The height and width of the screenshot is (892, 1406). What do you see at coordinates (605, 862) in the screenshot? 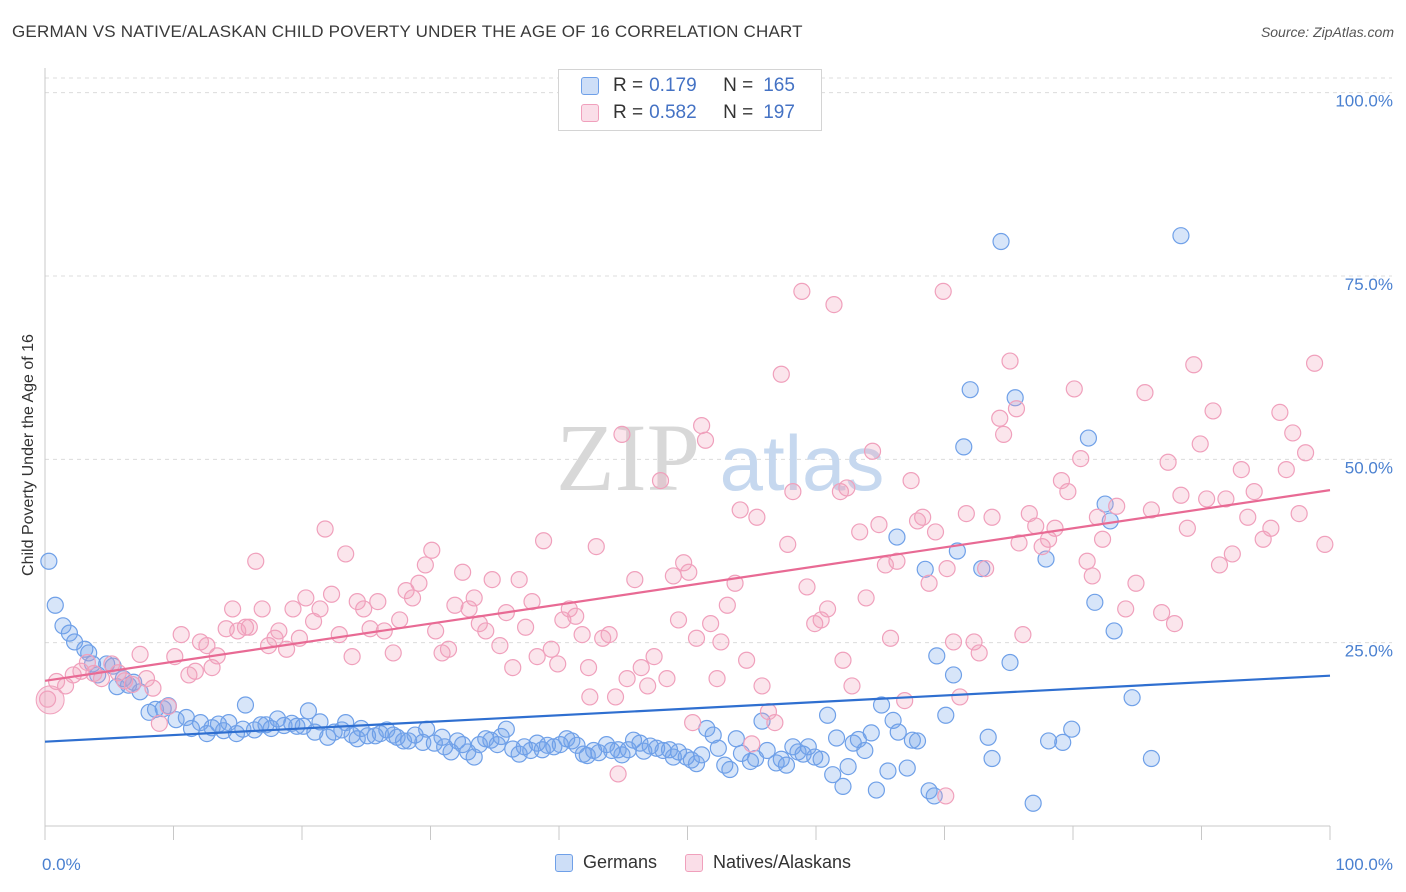
I see `legend-item-germans: Germans` at bounding box center [605, 862].